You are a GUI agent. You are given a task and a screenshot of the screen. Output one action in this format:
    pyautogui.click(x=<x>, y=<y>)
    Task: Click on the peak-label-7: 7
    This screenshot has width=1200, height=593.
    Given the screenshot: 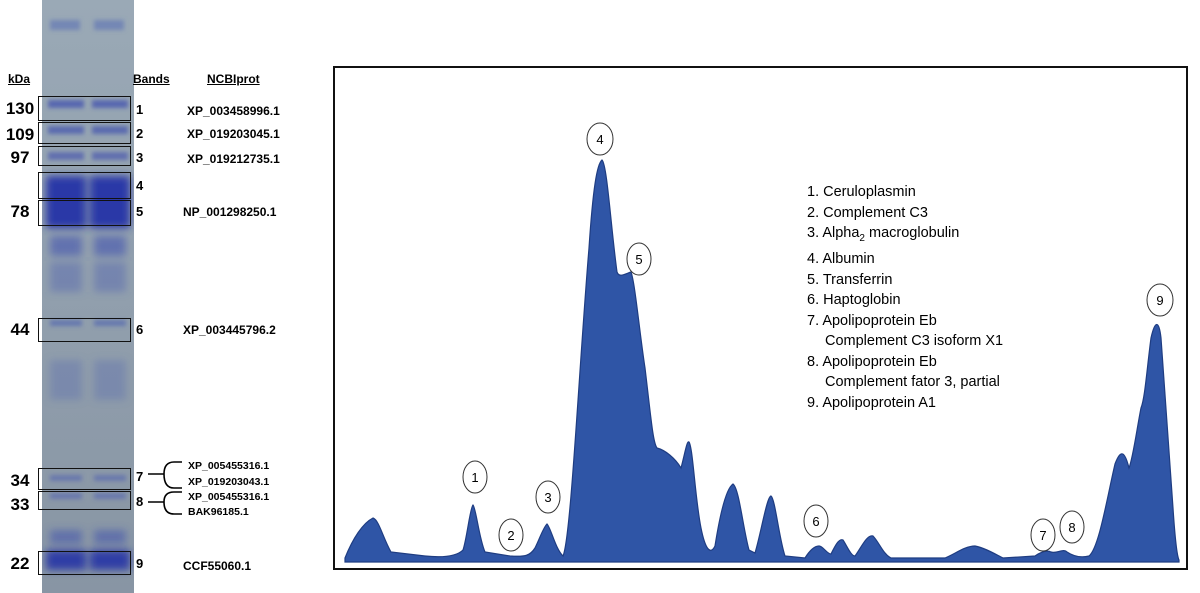 What is the action you would take?
    pyautogui.click(x=1043, y=535)
    